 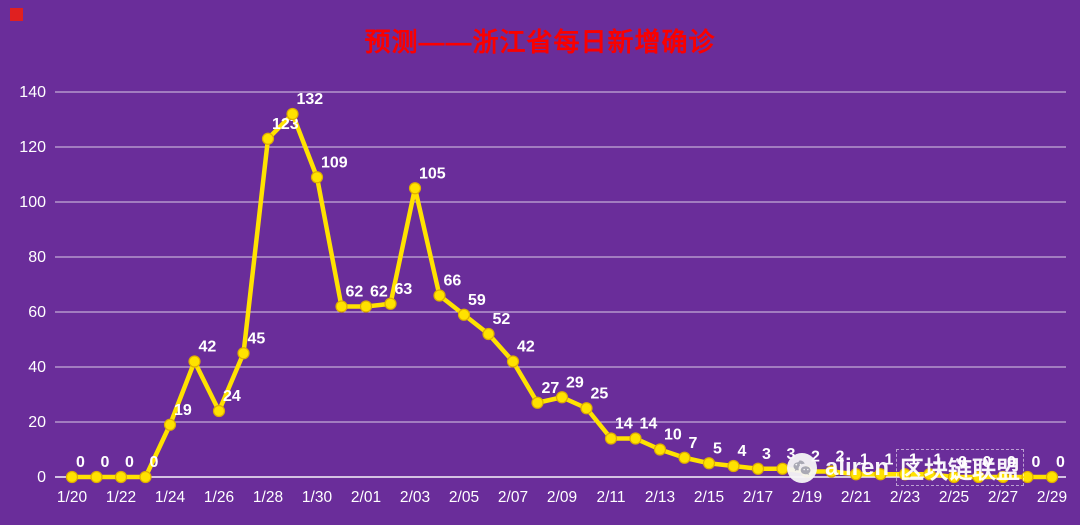 What do you see at coordinates (649, 424) in the screenshot?
I see `data-label: 14` at bounding box center [649, 424].